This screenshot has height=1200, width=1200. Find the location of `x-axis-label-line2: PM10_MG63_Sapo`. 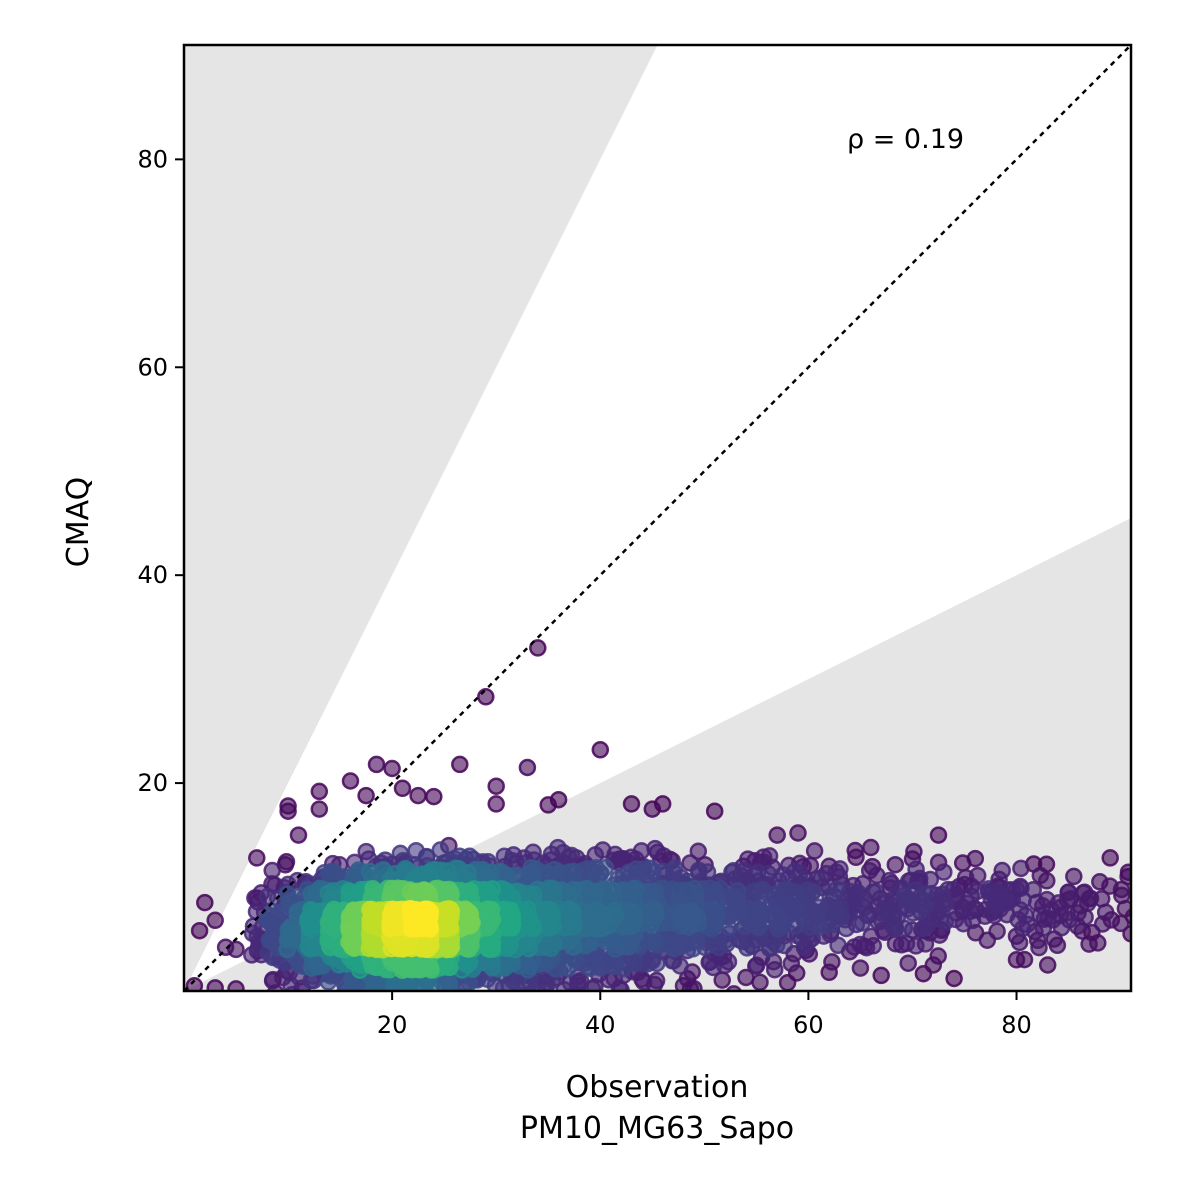

x-axis-label-line2: PM10_MG63_Sapo is located at coordinates (657, 1128).